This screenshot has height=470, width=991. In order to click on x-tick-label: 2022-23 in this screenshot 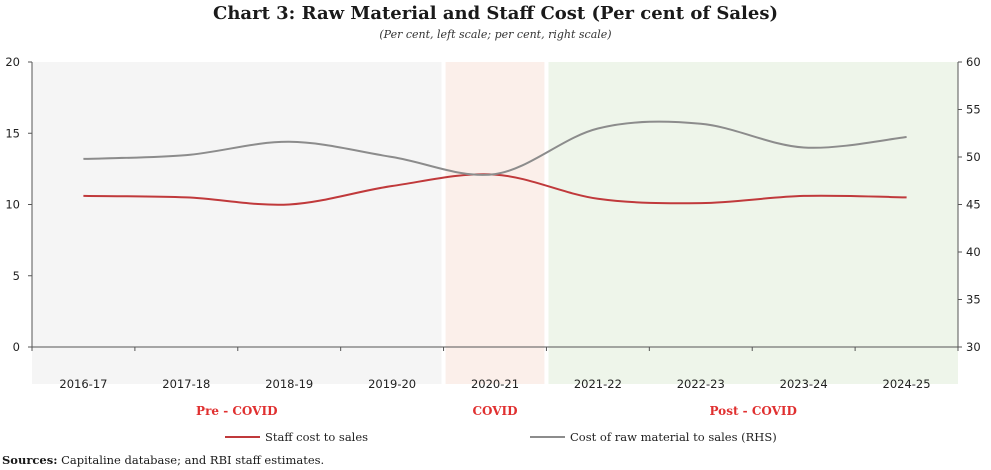, I will do `click(701, 384)`.